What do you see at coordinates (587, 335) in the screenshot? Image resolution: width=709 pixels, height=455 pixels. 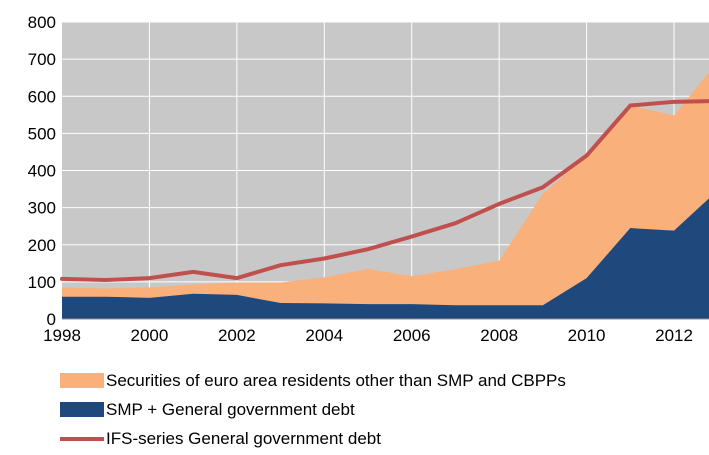 I see `x-tick-label: 2010` at bounding box center [587, 335].